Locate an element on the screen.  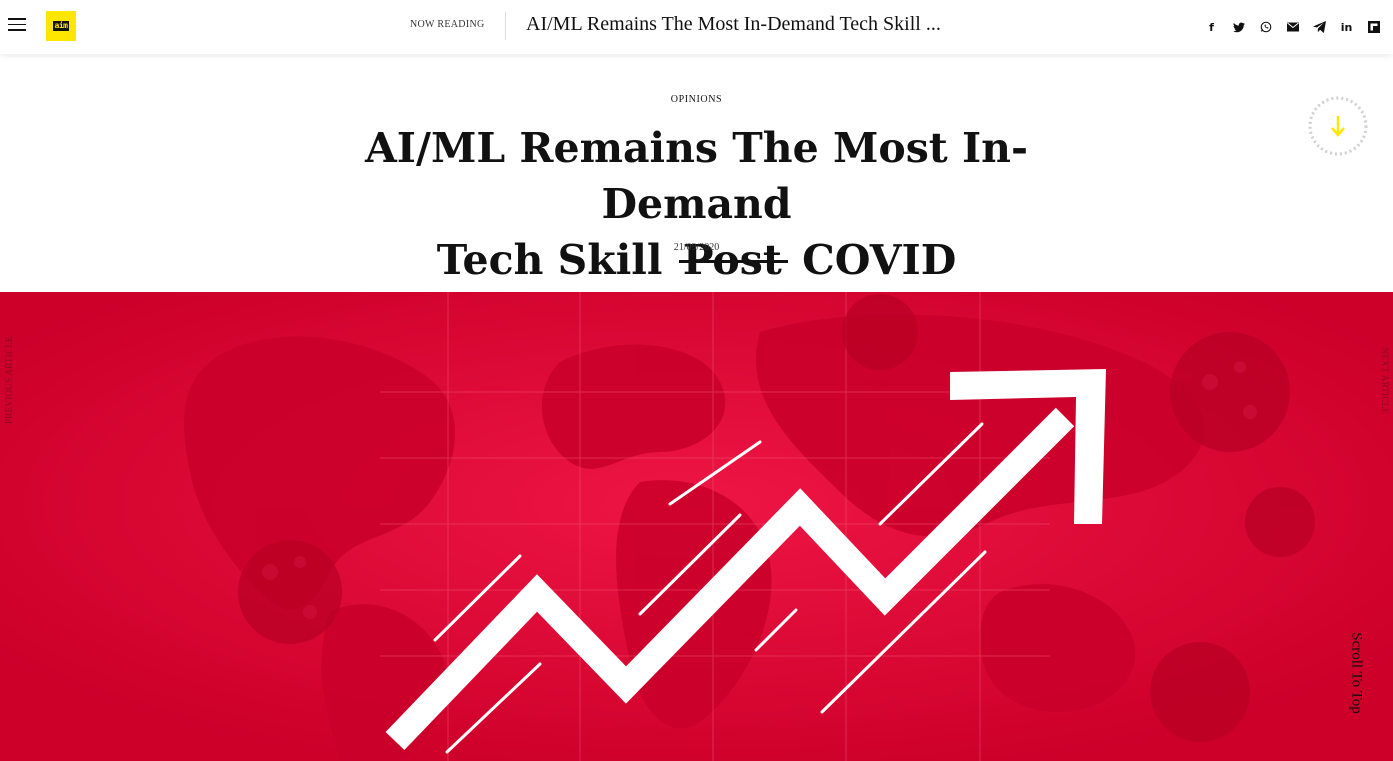
title-pre: Tech Skill is located at coordinates (549, 260).